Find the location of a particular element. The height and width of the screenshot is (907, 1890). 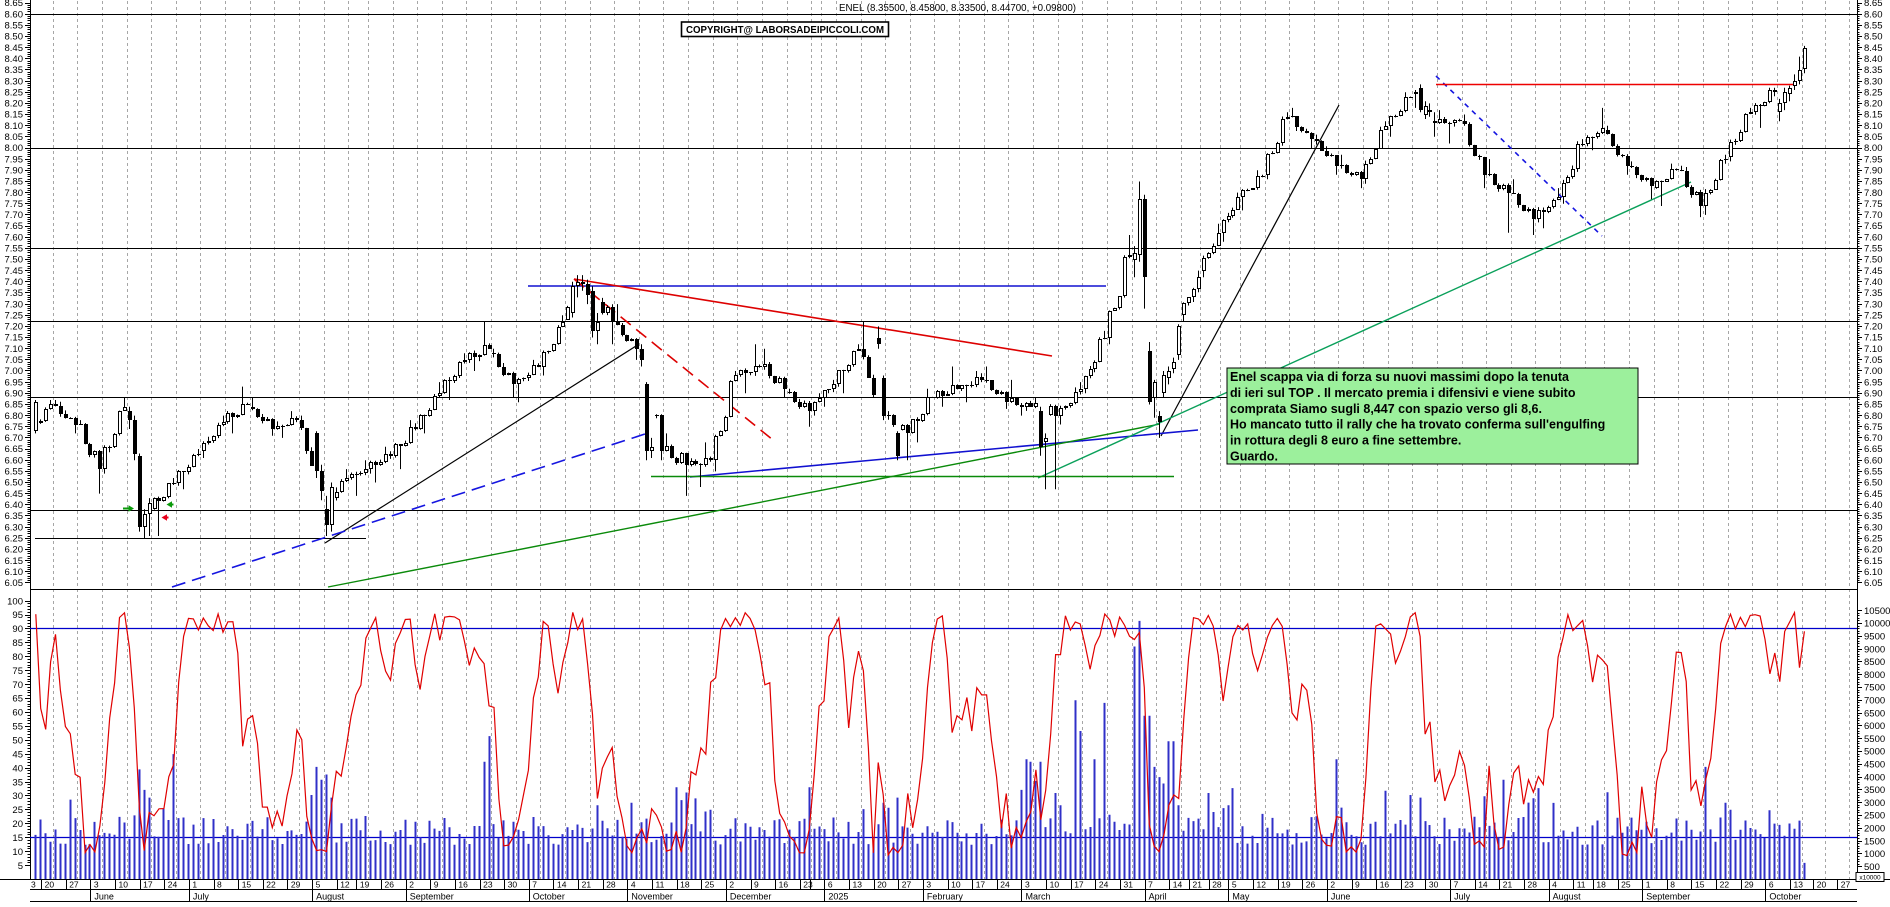

svg-text: 8 is located at coordinates (219, 885).